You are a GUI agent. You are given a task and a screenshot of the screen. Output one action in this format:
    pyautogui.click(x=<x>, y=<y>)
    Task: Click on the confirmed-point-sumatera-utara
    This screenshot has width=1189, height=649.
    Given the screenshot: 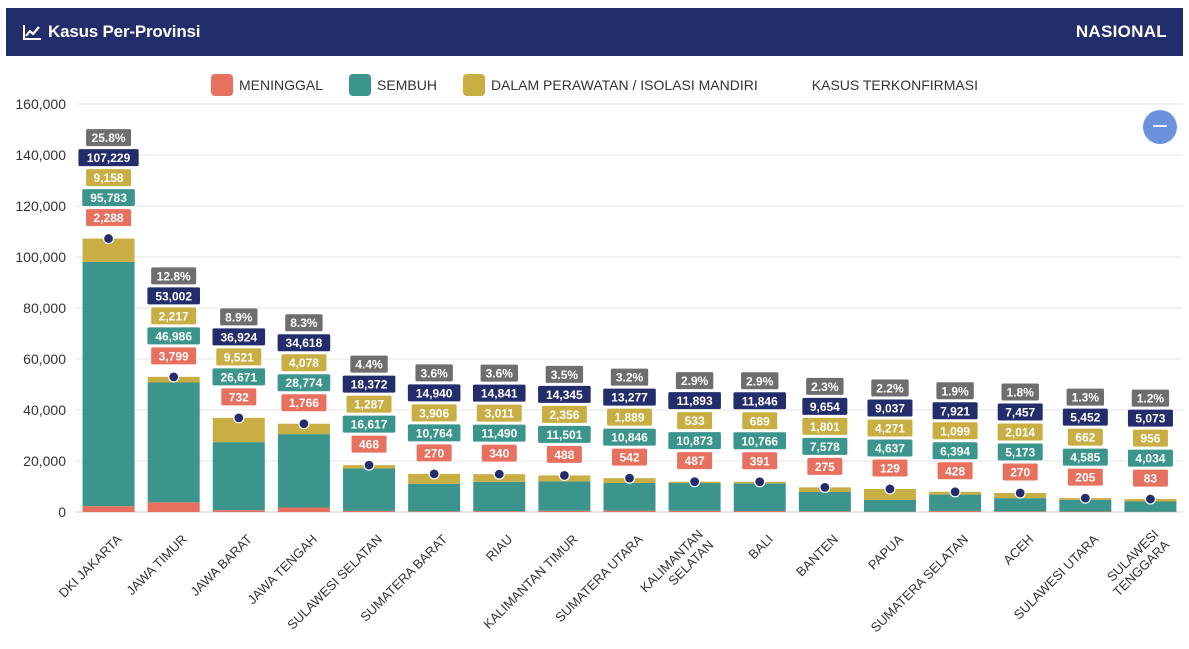 What is the action you would take?
    pyautogui.click(x=629, y=478)
    